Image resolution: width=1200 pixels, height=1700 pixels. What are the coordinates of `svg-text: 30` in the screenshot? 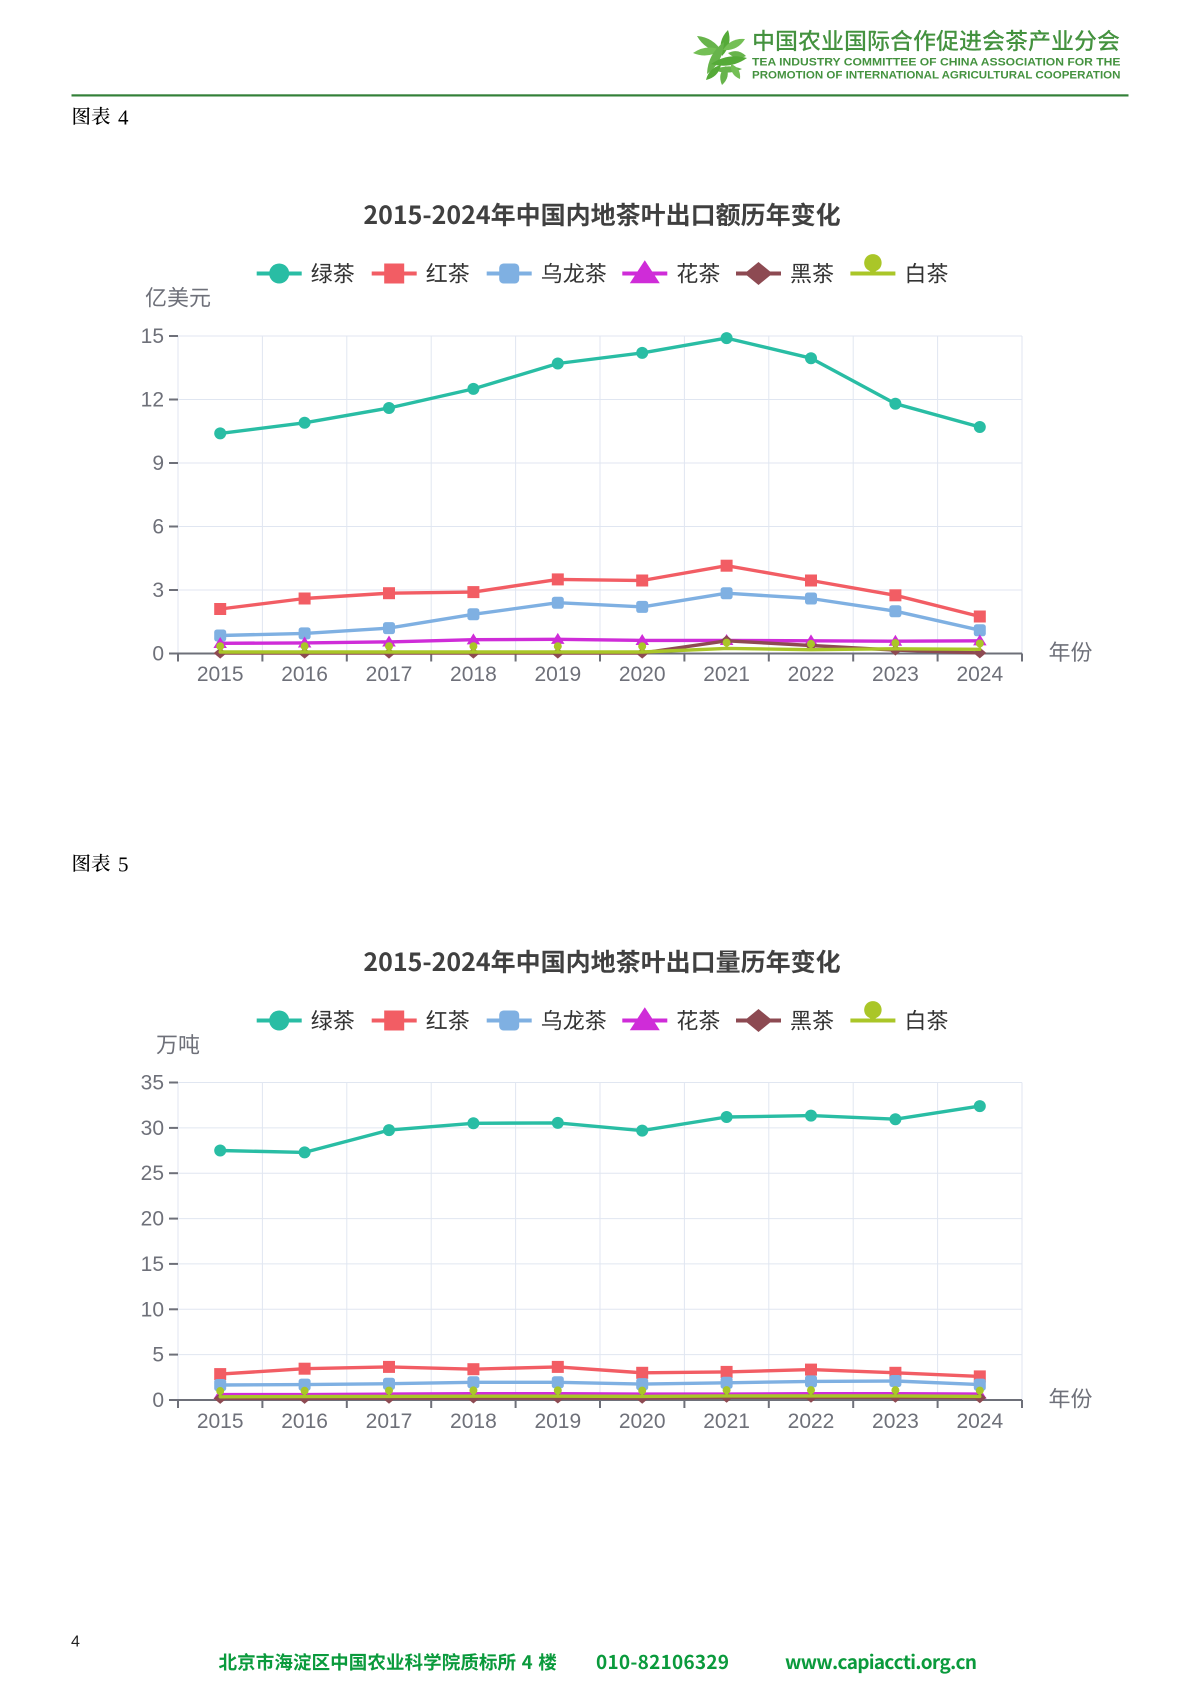 It's located at (152, 1128).